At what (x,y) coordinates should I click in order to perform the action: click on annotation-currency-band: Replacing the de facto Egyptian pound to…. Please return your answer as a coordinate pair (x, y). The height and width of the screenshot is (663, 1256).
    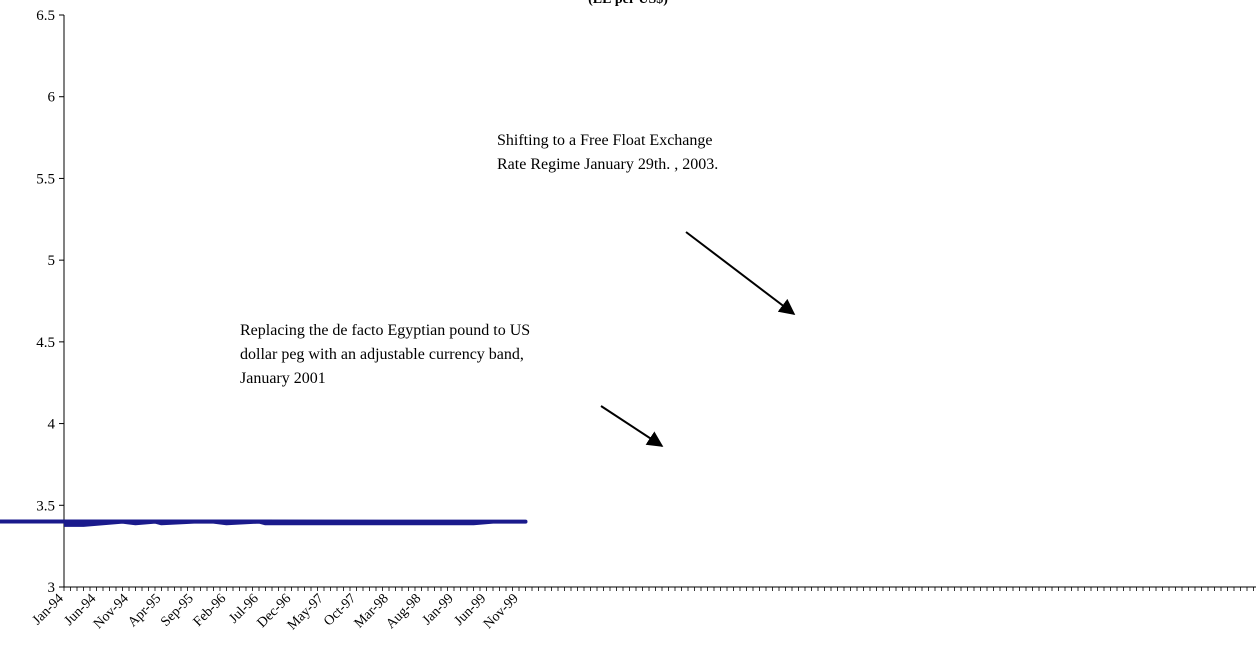
    Looking at the image, I should click on (385, 354).